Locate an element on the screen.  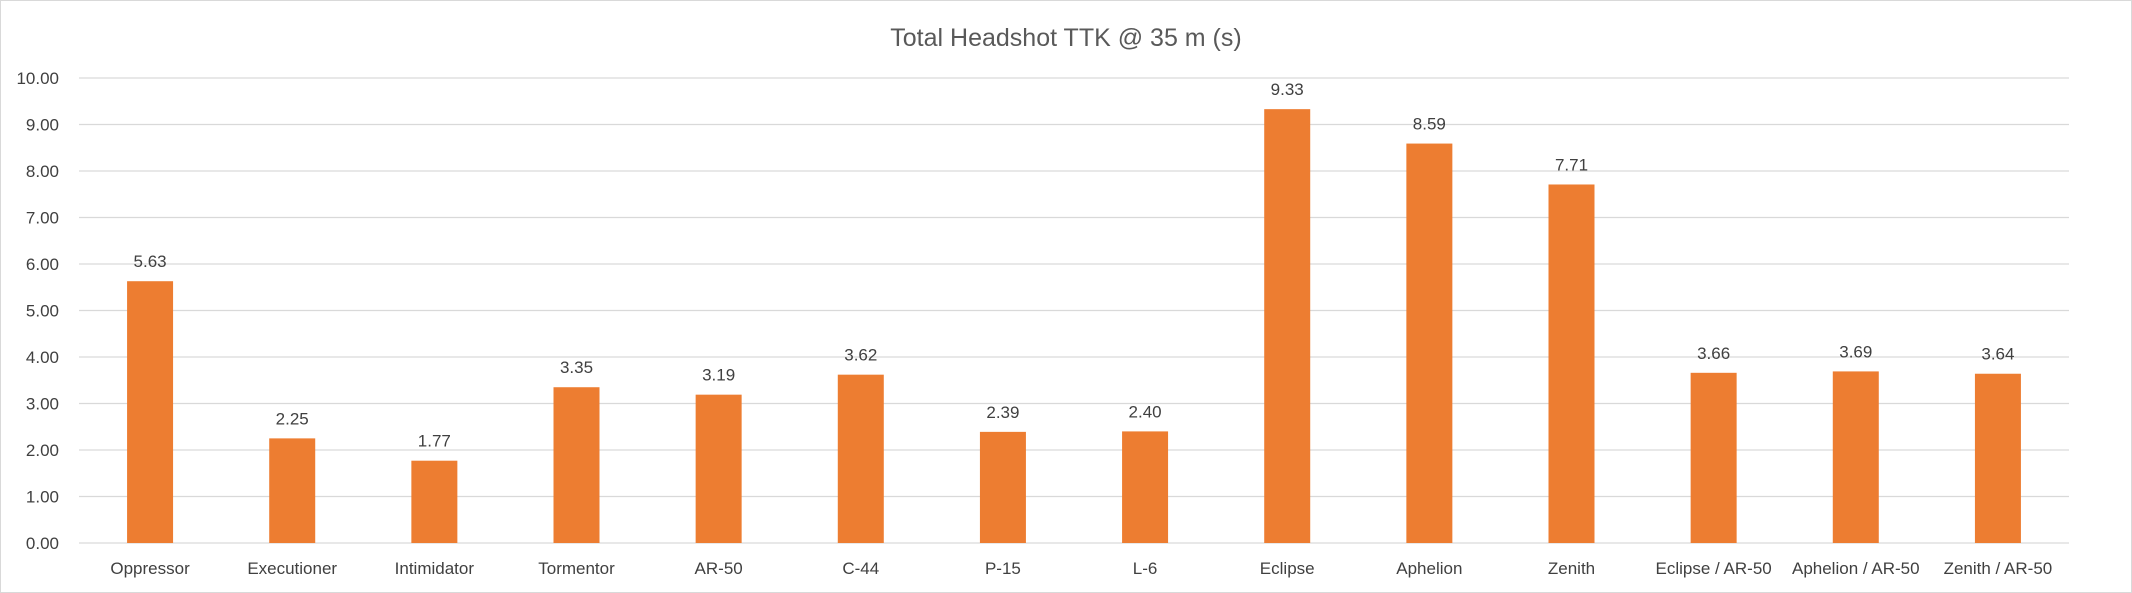
x-category-label: Oppressor is located at coordinates (150, 568).